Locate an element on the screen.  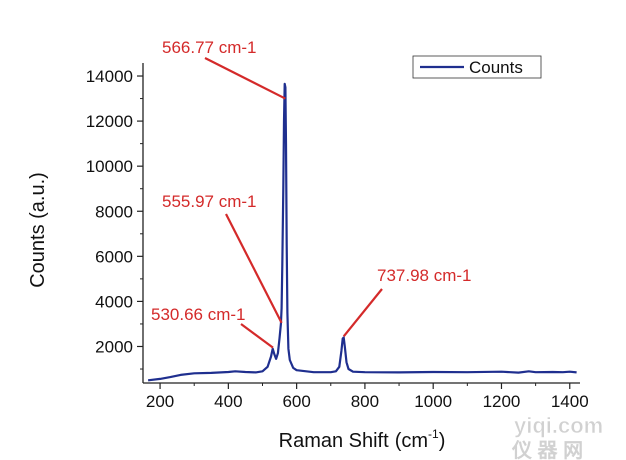
x-axis-title-unit: (cm is located at coordinates (411, 441).